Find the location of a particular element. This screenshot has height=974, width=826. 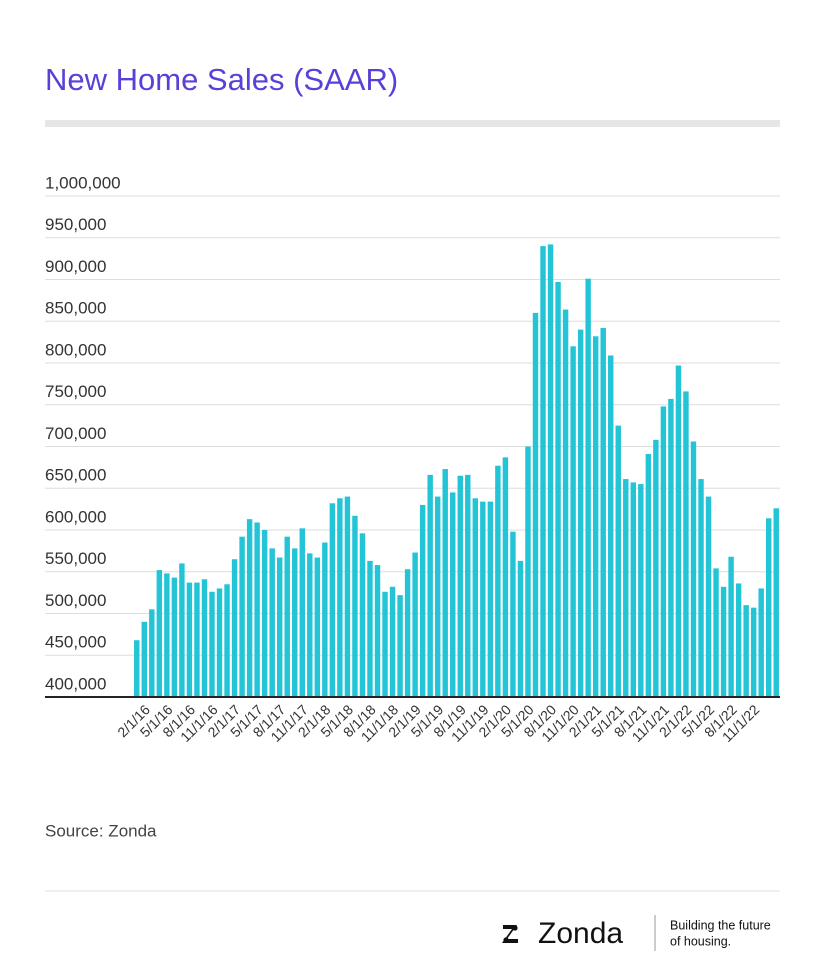

y-tick-label: 950,000 is located at coordinates (75, 224).